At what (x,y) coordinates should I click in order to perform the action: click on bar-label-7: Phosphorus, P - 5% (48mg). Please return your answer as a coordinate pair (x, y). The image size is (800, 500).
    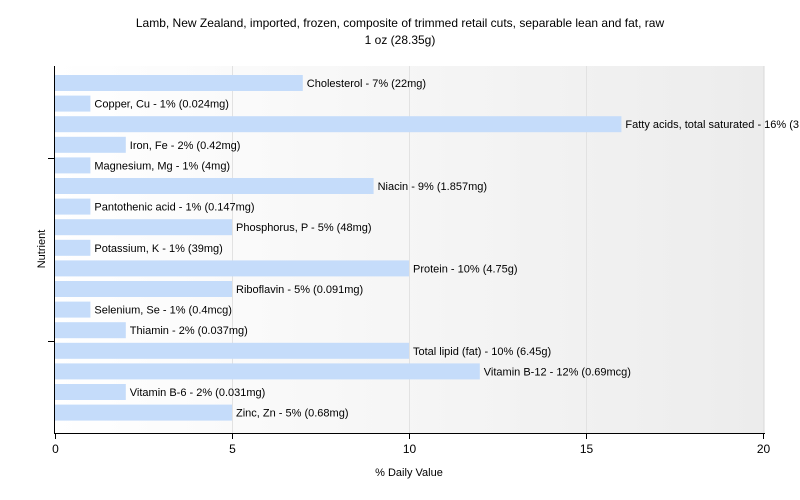
    Looking at the image, I should click on (304, 228).